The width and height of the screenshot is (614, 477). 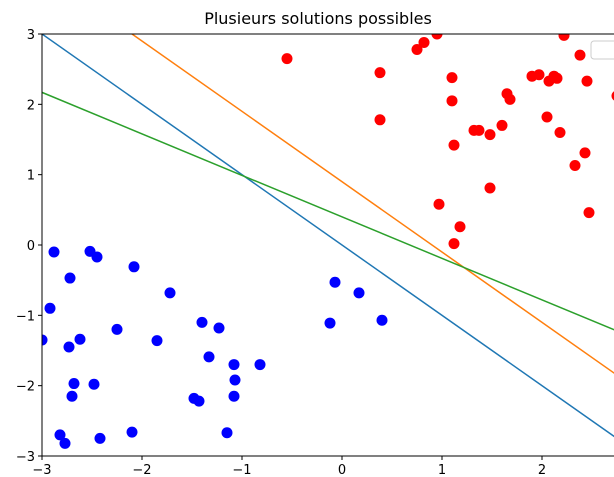 I want to click on y-tick-label: 1, so click(x=31, y=176).